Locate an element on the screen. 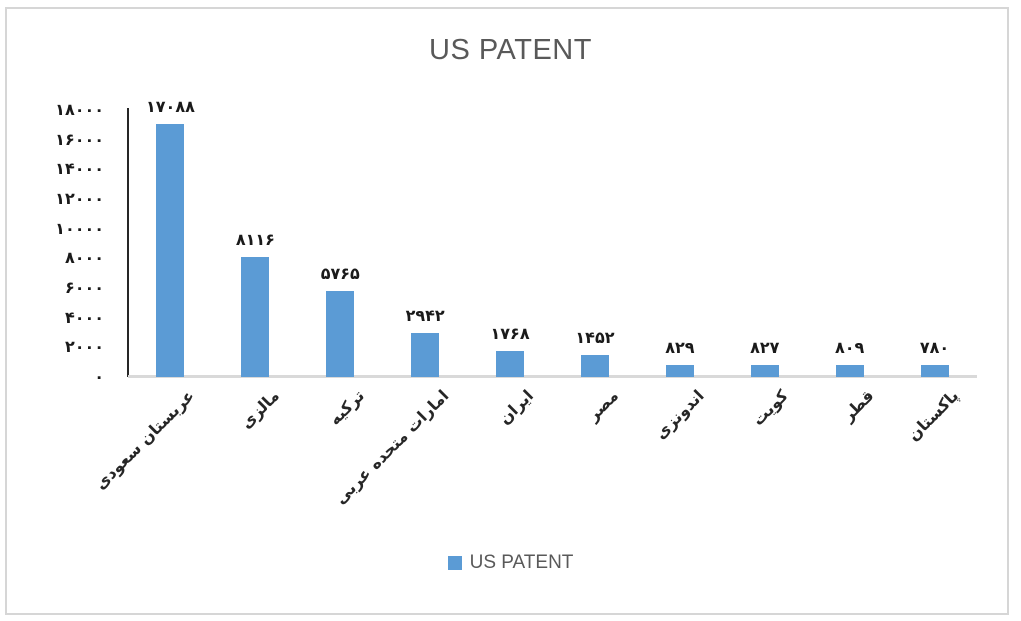 The width and height of the screenshot is (1021, 621). bar-value-label: ۲۹۴۲ is located at coordinates (425, 315).